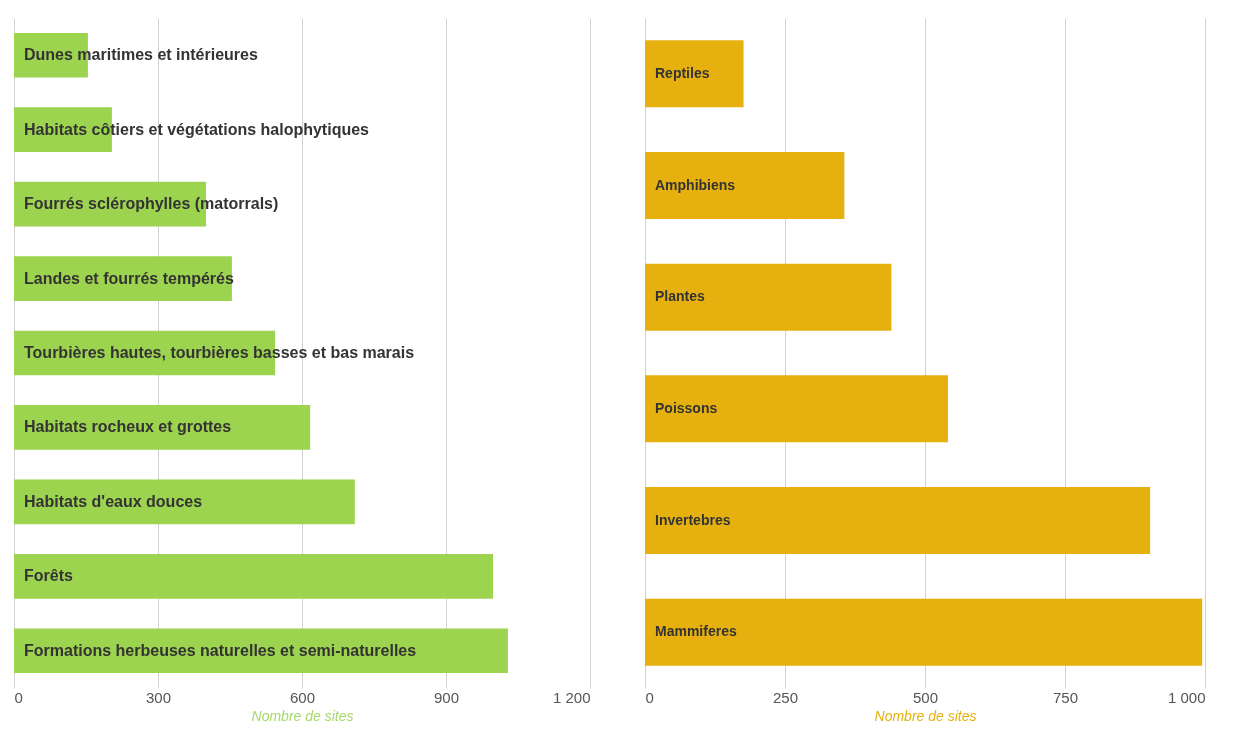 Image resolution: width=1253 pixels, height=754 pixels. I want to click on x-tick-label: 750, so click(1065, 697).